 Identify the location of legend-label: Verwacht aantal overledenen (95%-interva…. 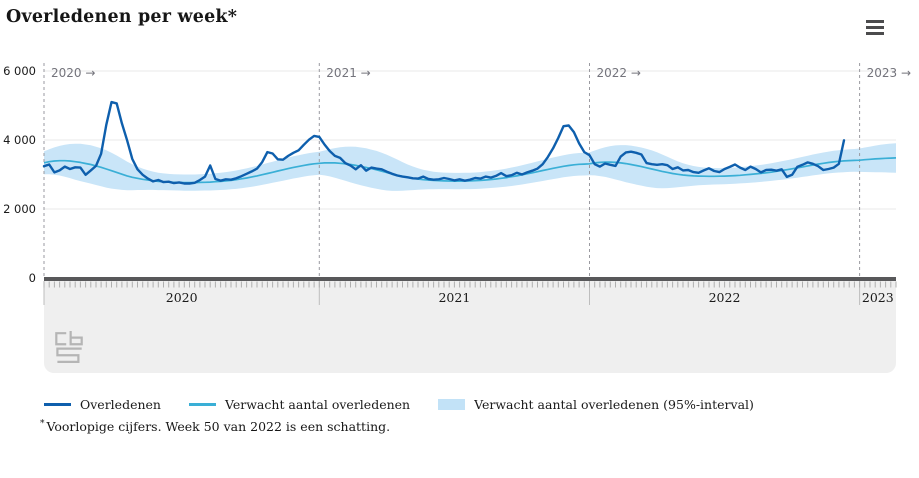
(614, 404).